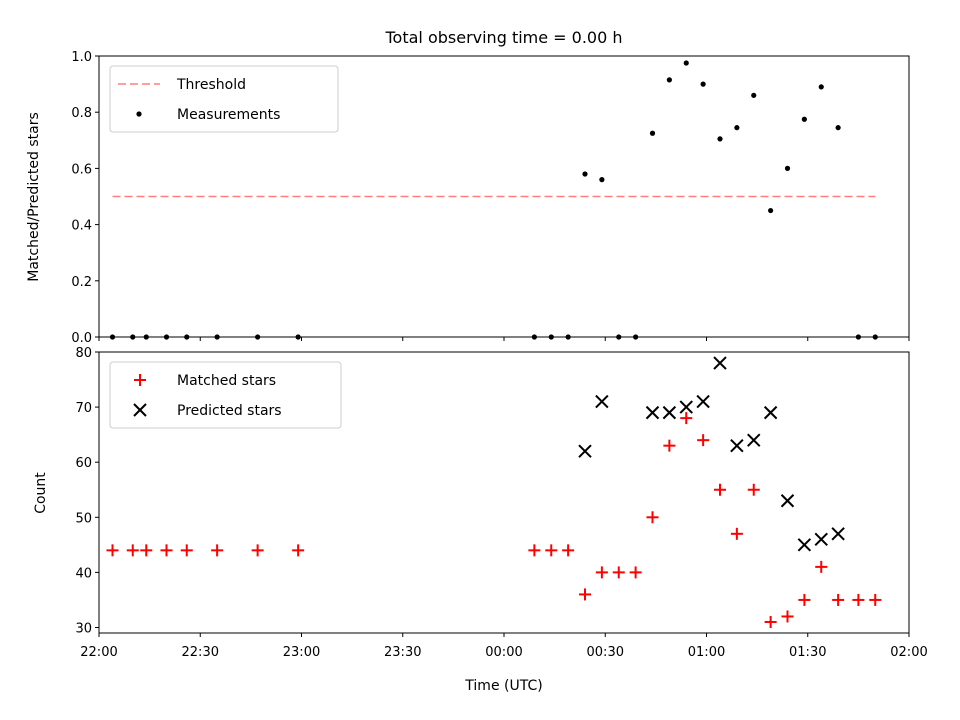 The height and width of the screenshot is (720, 960). I want to click on count-y-tick-label: 30, so click(83, 628).